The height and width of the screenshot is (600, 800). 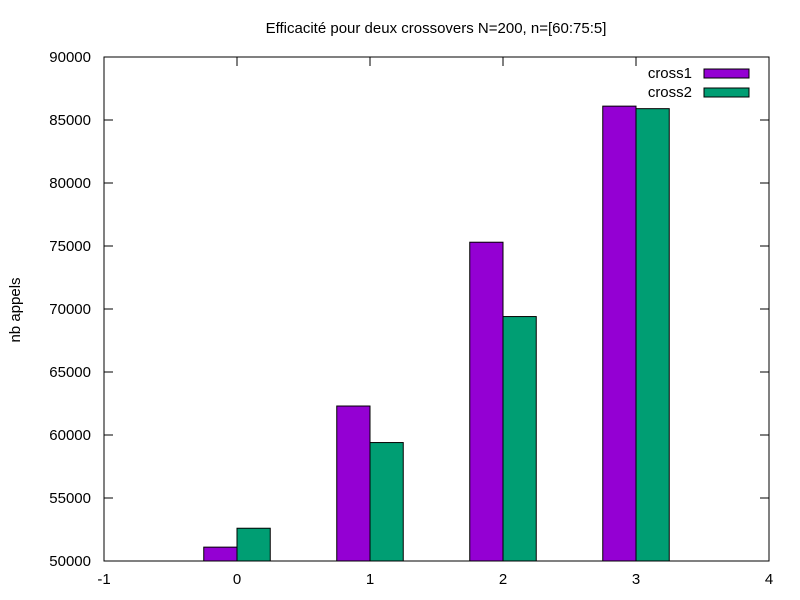 What do you see at coordinates (15, 309) in the screenshot?
I see `y-axis-label: nb appels` at bounding box center [15, 309].